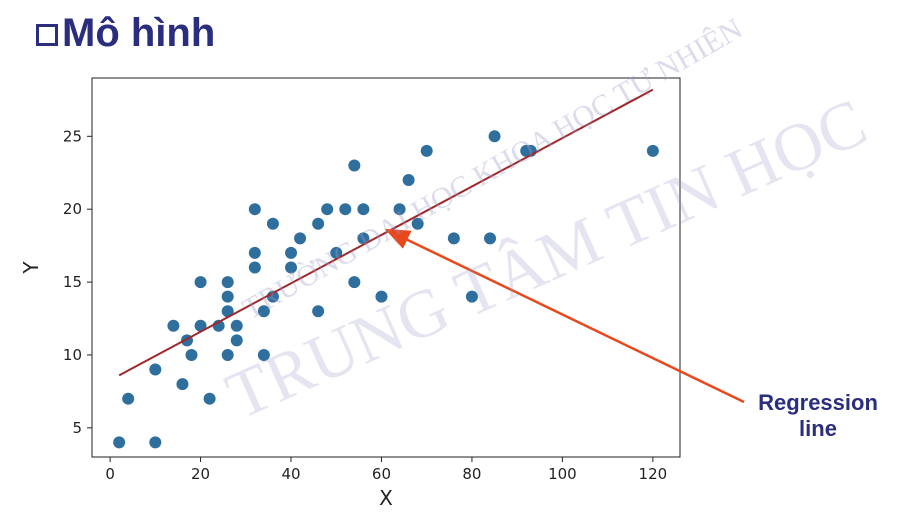 This screenshot has width=902, height=512. I want to click on x-tick-label: 20, so click(200, 474).